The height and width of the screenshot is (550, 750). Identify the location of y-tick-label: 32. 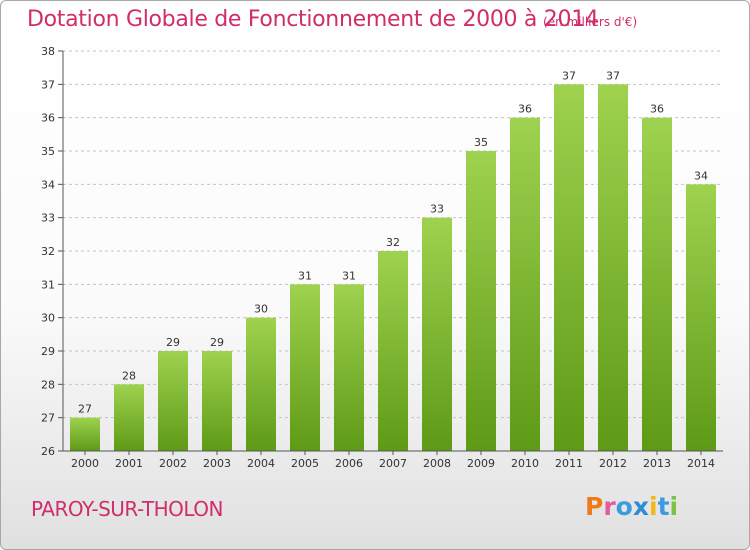
(48, 251).